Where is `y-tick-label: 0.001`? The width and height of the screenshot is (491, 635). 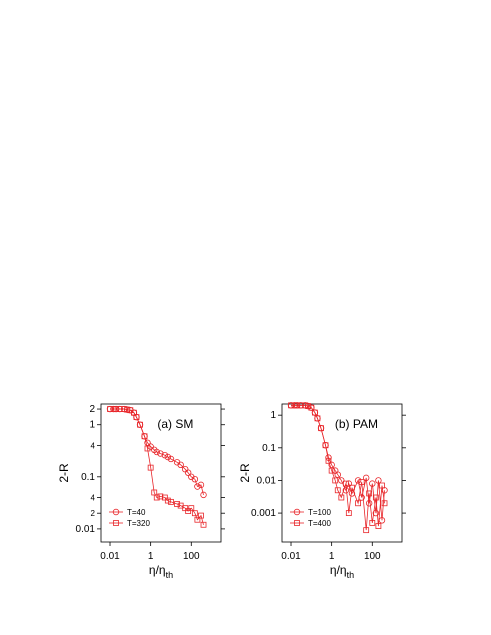 y-tick-label: 0.001 is located at coordinates (263, 513).